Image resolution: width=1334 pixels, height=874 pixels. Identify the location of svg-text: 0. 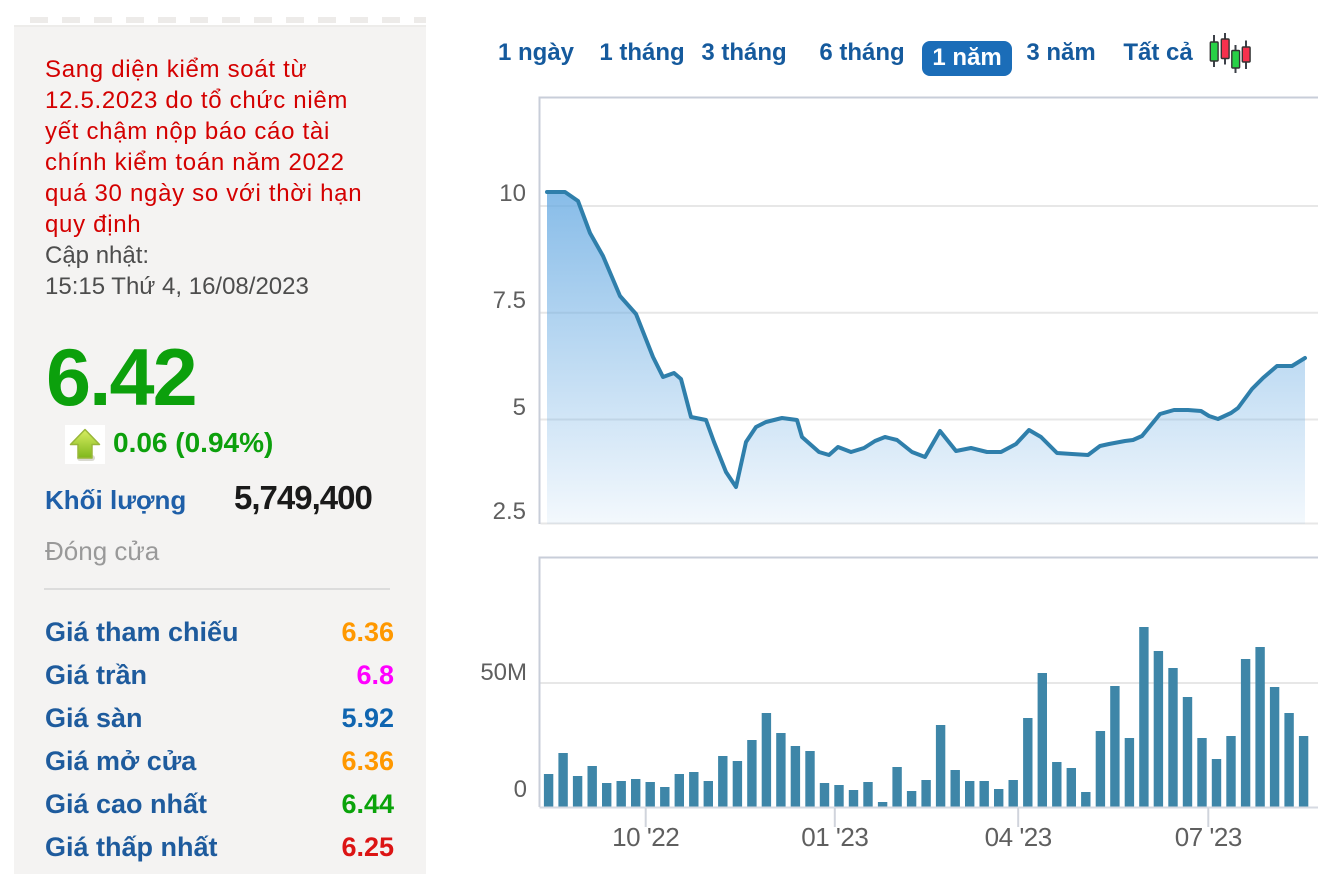
(520, 789).